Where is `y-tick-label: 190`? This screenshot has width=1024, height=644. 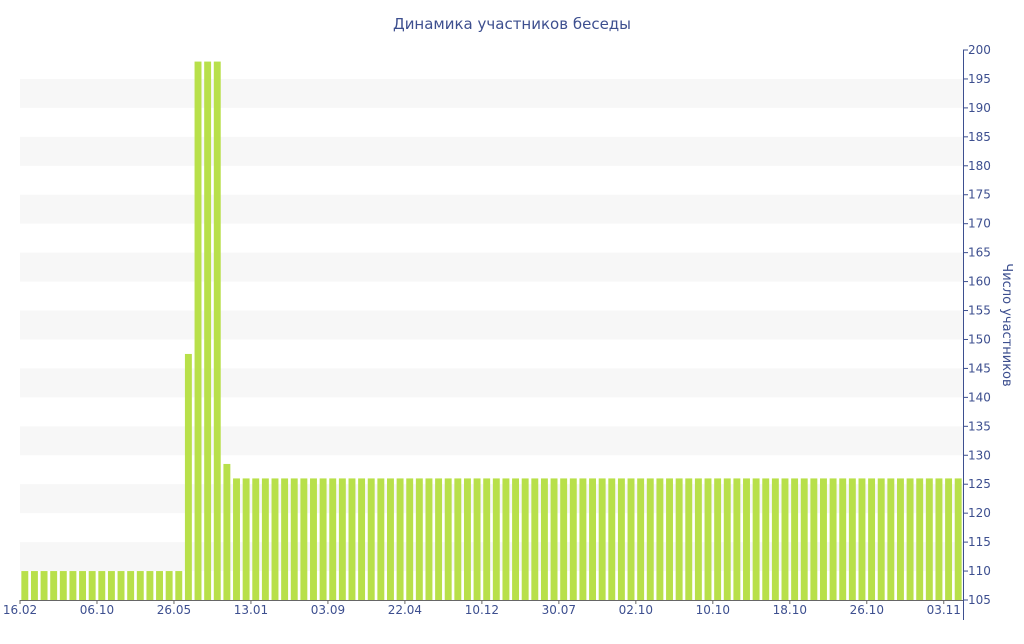 y-tick-label: 190 is located at coordinates (979, 108).